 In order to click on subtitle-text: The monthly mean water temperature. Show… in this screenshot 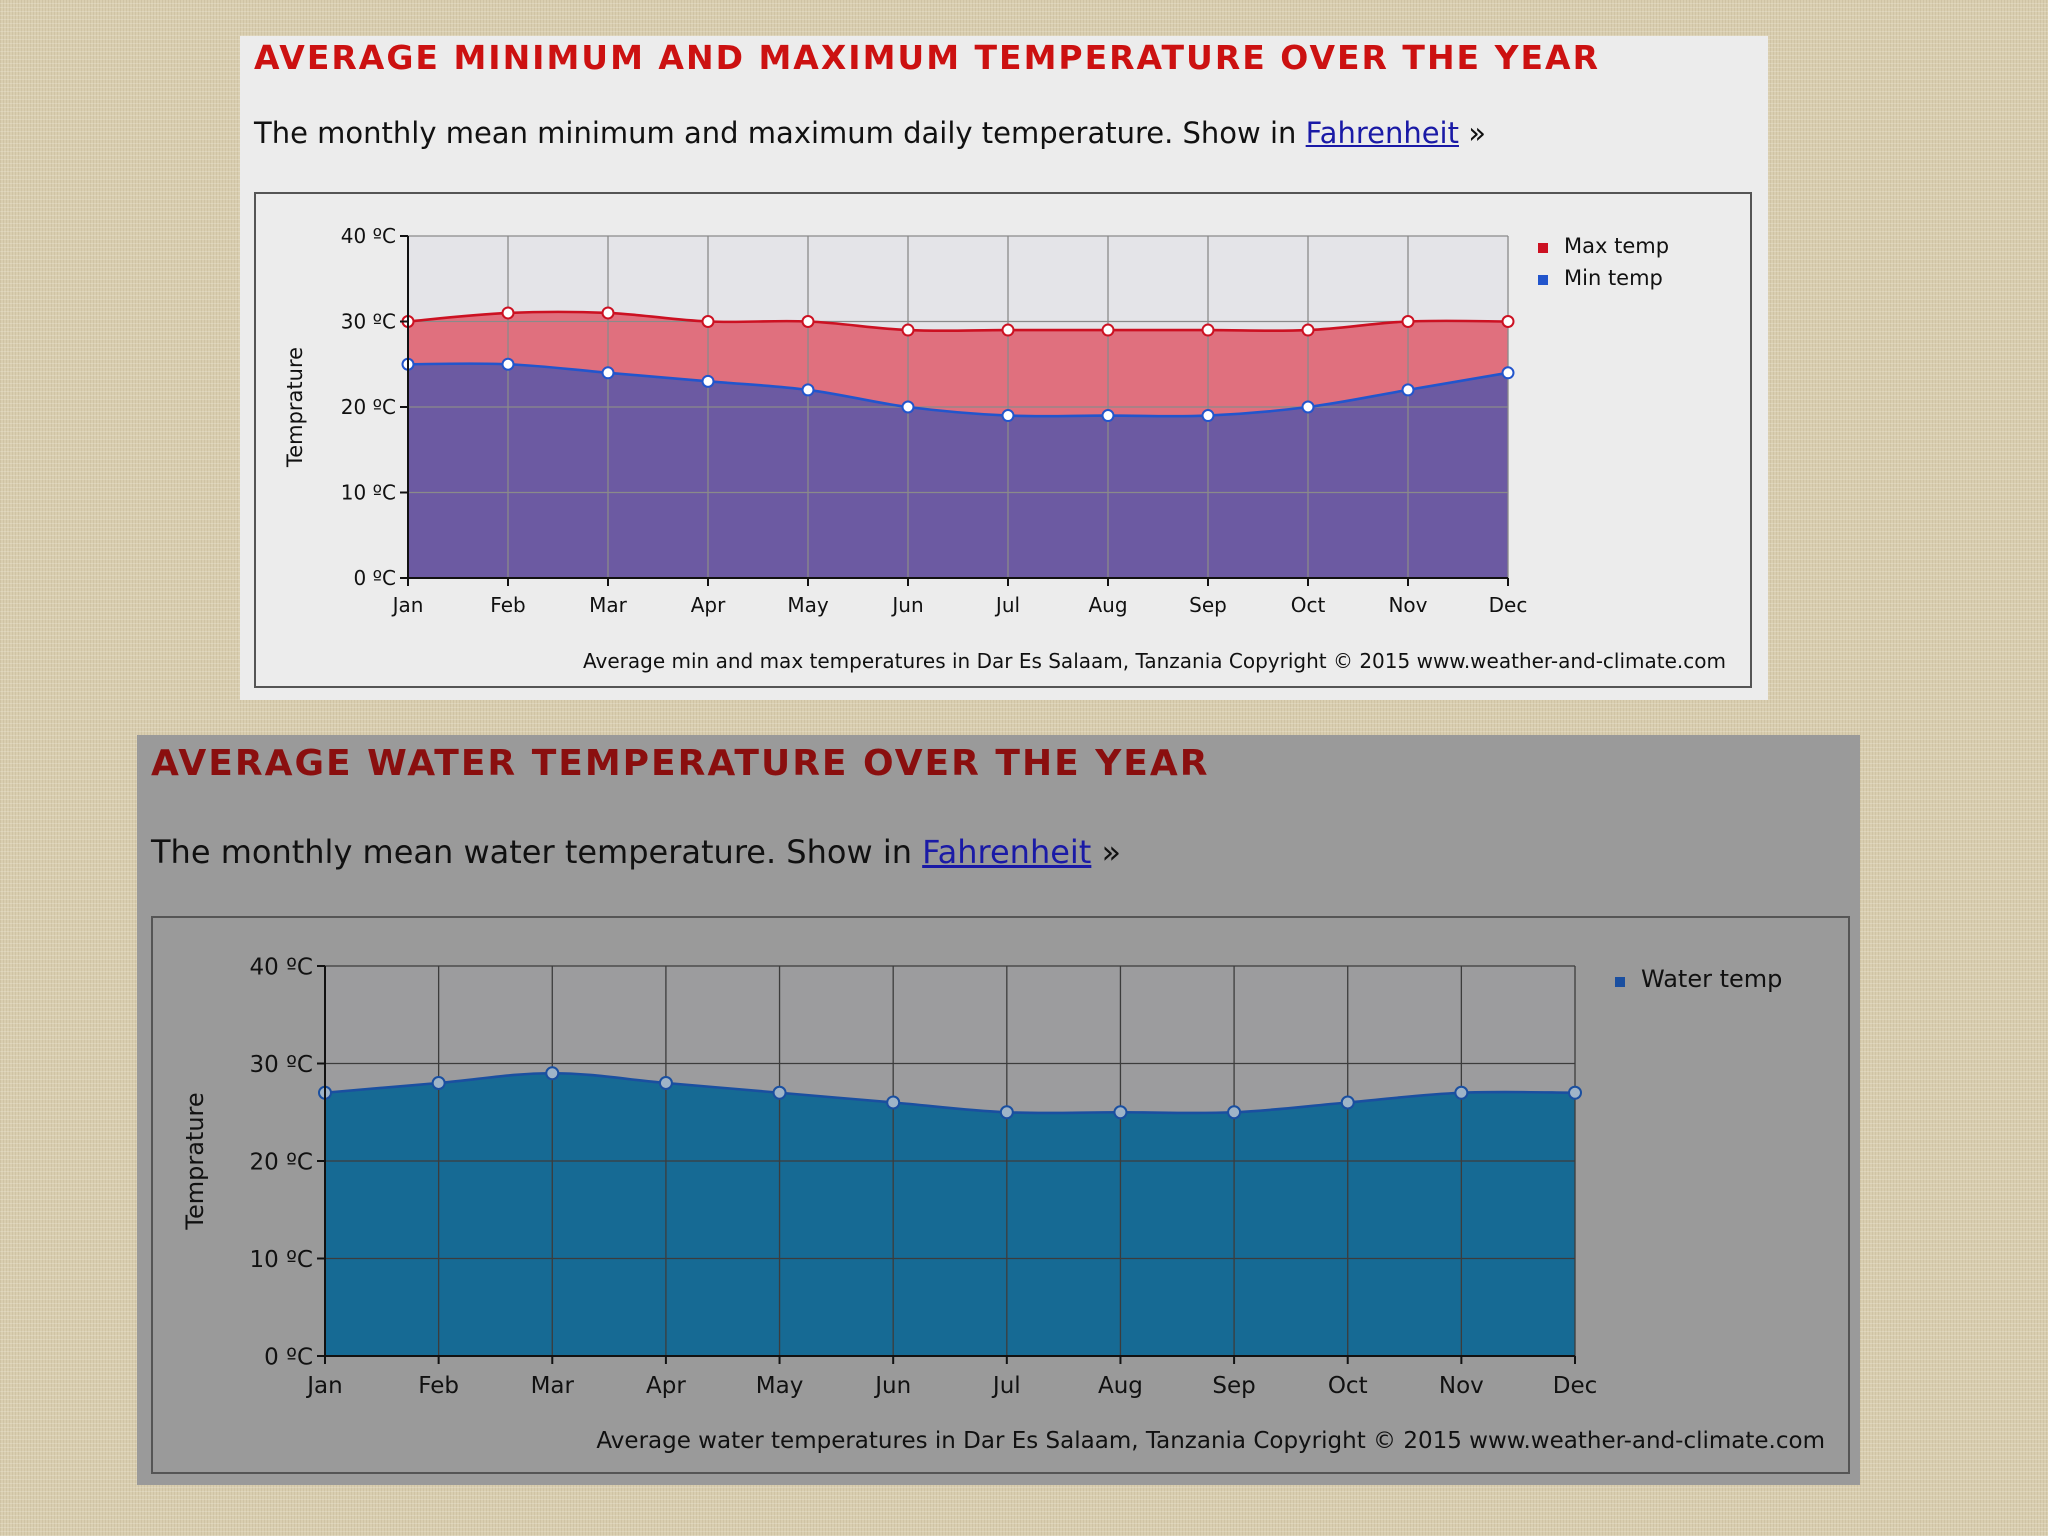, I will do `click(537, 852)`.